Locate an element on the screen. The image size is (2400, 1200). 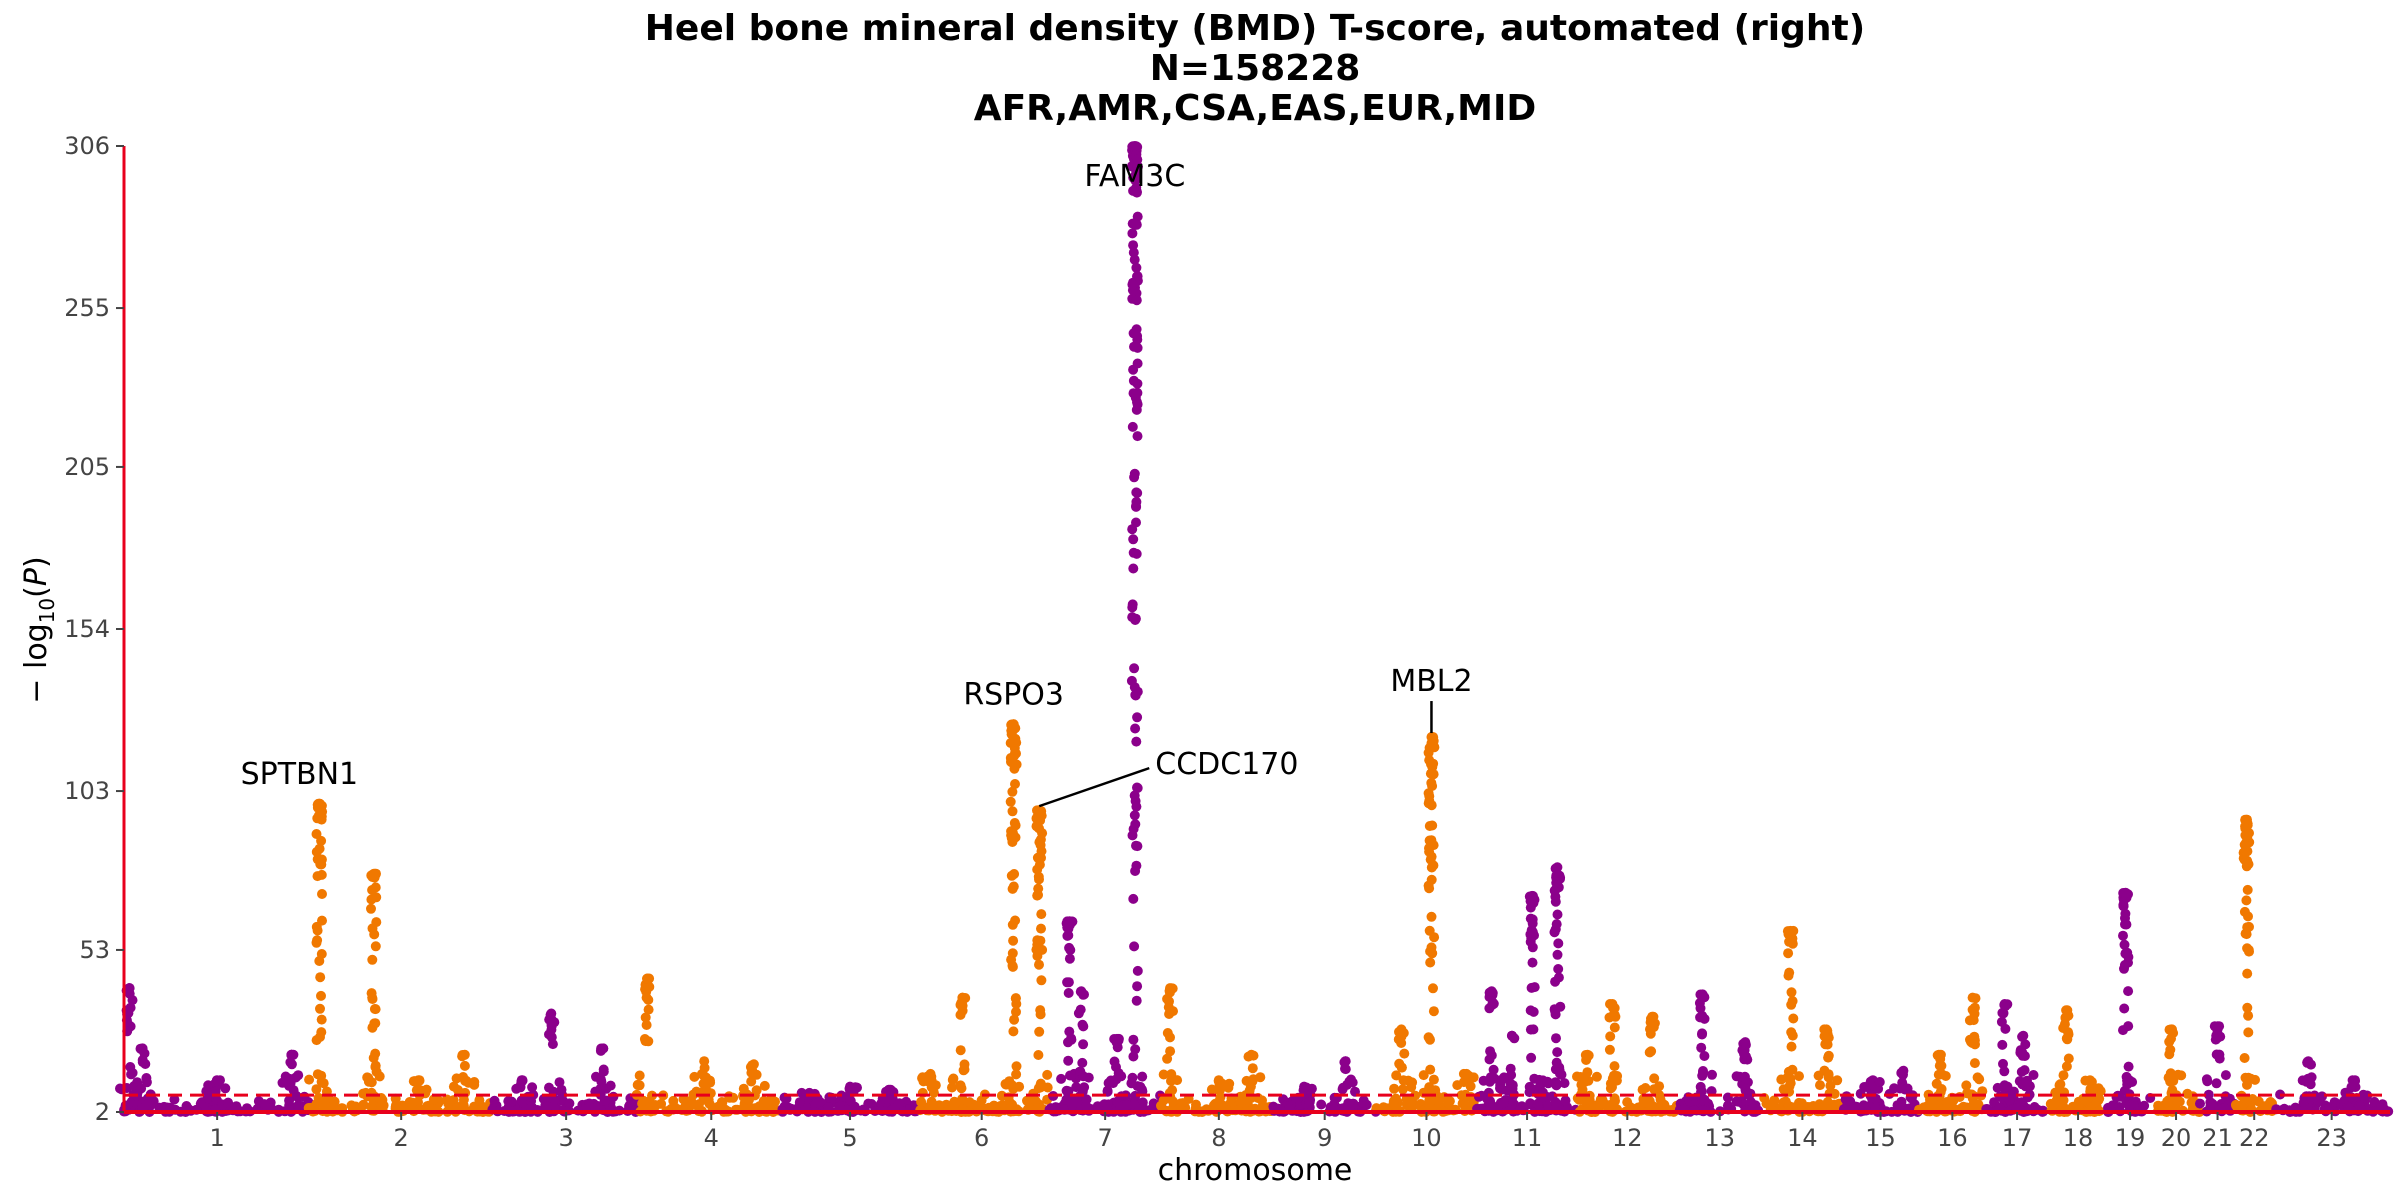
chromosome-22-point is located at coordinates (2241, 1107).